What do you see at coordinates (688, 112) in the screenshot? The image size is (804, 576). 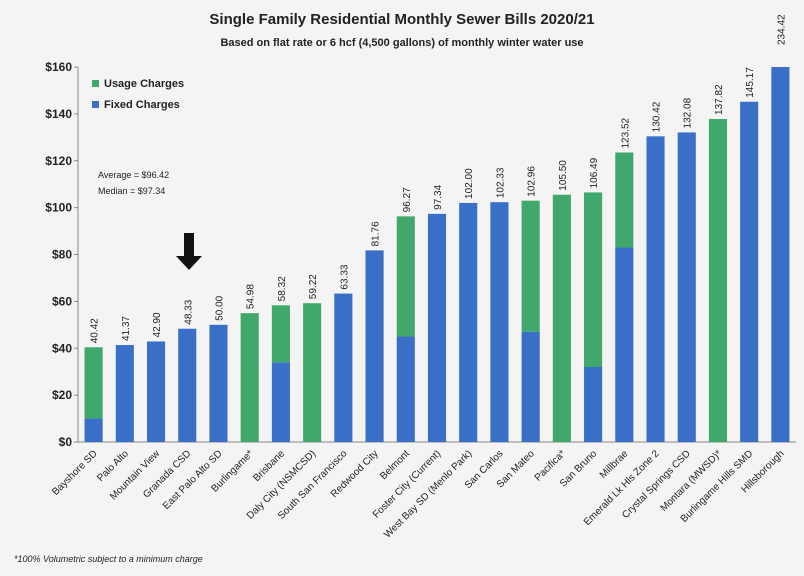 I see `value-label: 132.08` at bounding box center [688, 112].